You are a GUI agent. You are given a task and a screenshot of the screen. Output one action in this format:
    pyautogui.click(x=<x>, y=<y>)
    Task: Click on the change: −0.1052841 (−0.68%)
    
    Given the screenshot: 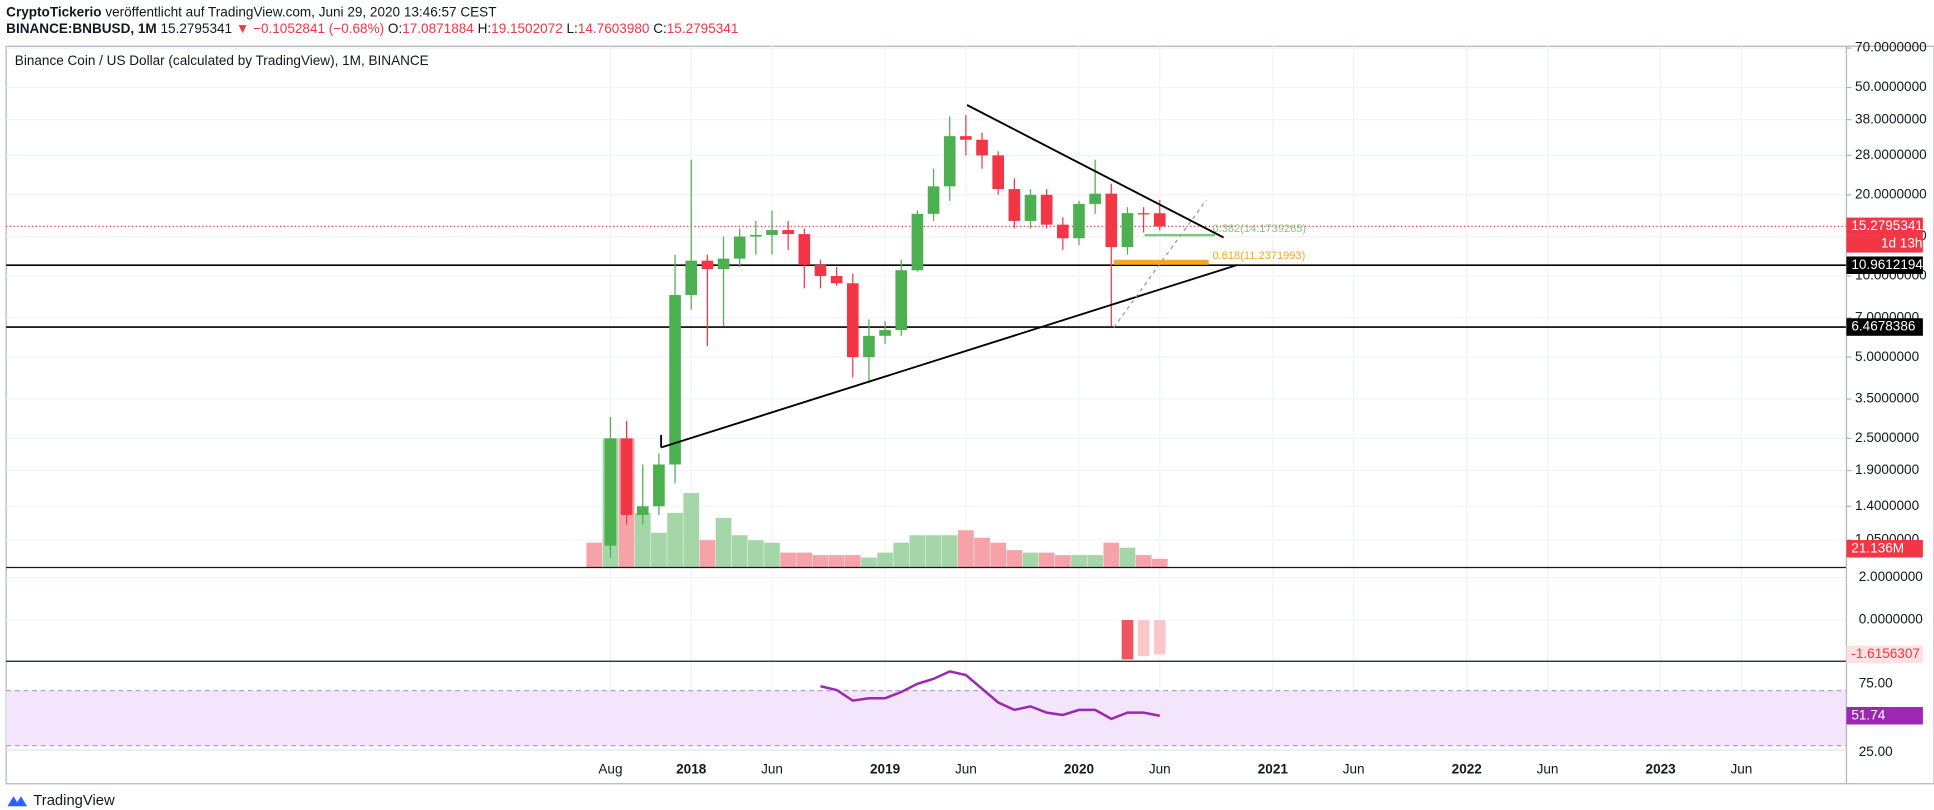 What is the action you would take?
    pyautogui.click(x=318, y=27)
    